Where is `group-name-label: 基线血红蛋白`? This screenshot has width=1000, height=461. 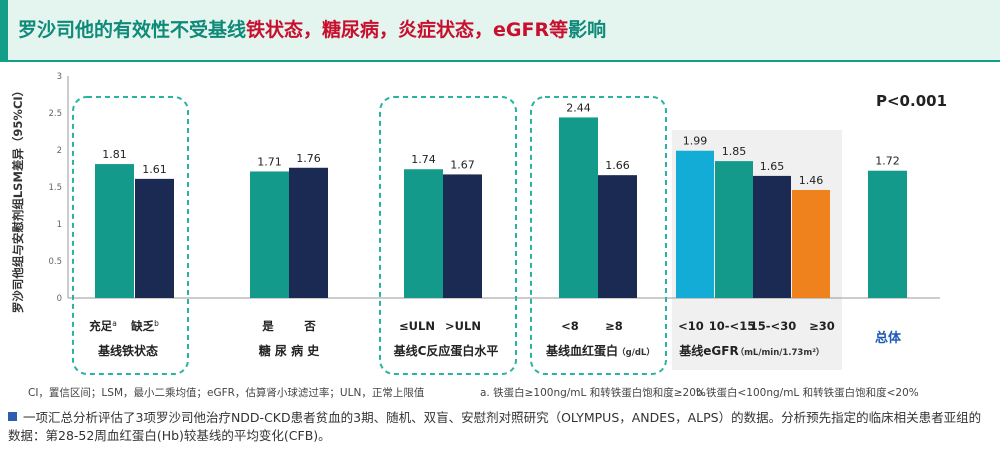
group-name-label: 基线血红蛋白 is located at coordinates (581, 350).